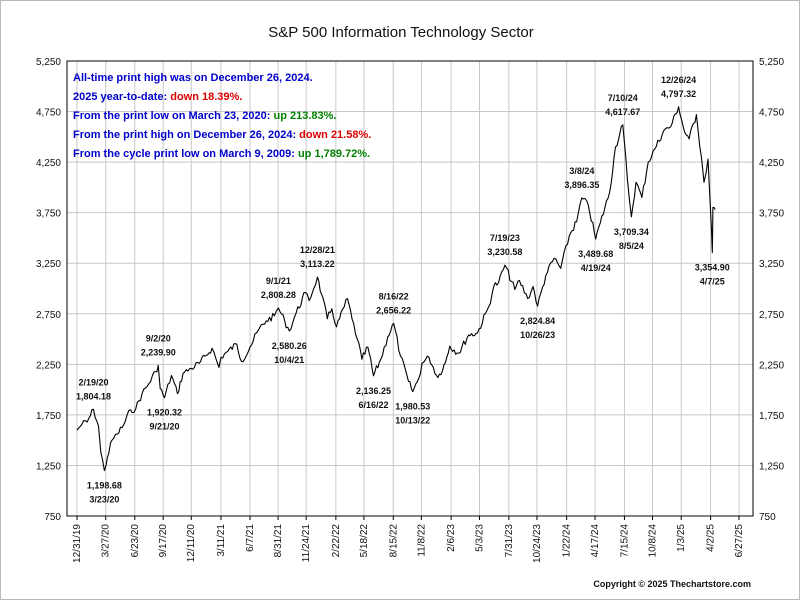 Image resolution: width=800 pixels, height=606 pixels. I want to click on annotation-label: 1,920.32, so click(164, 413).